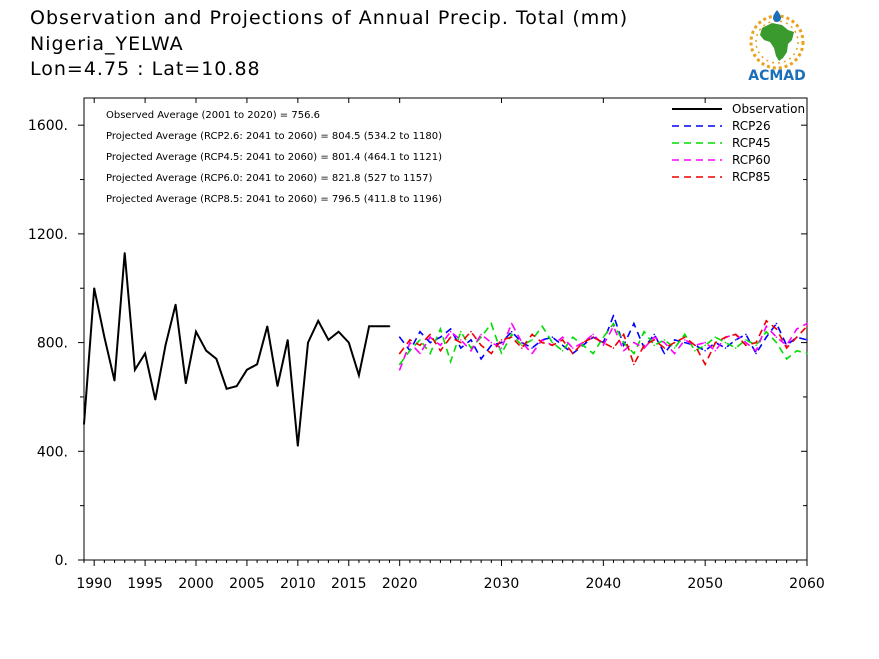 This screenshot has width=879, height=659. I want to click on station-coordinates: Lon=4.75 : Lat=10.88, so click(145, 69).